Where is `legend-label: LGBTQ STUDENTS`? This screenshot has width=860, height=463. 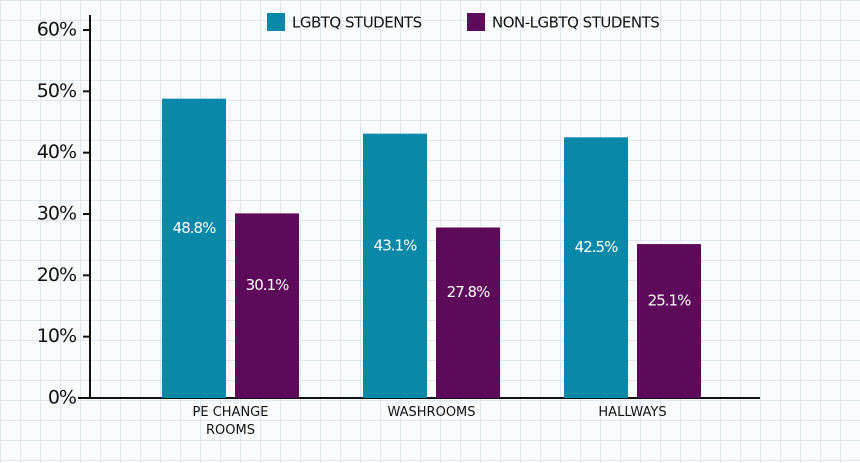 legend-label: LGBTQ STUDENTS is located at coordinates (357, 23).